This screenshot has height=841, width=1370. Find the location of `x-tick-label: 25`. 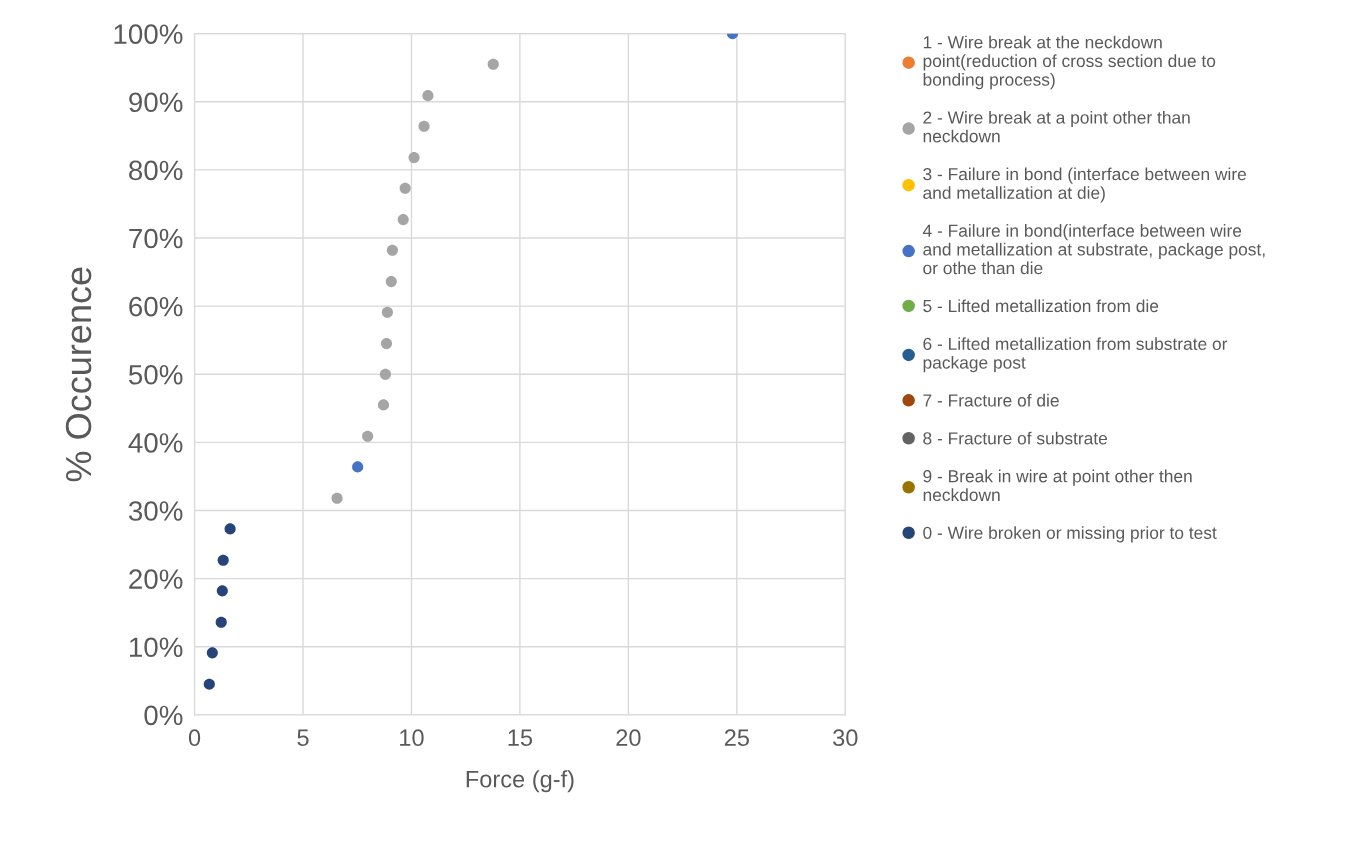

x-tick-label: 25 is located at coordinates (736, 738).